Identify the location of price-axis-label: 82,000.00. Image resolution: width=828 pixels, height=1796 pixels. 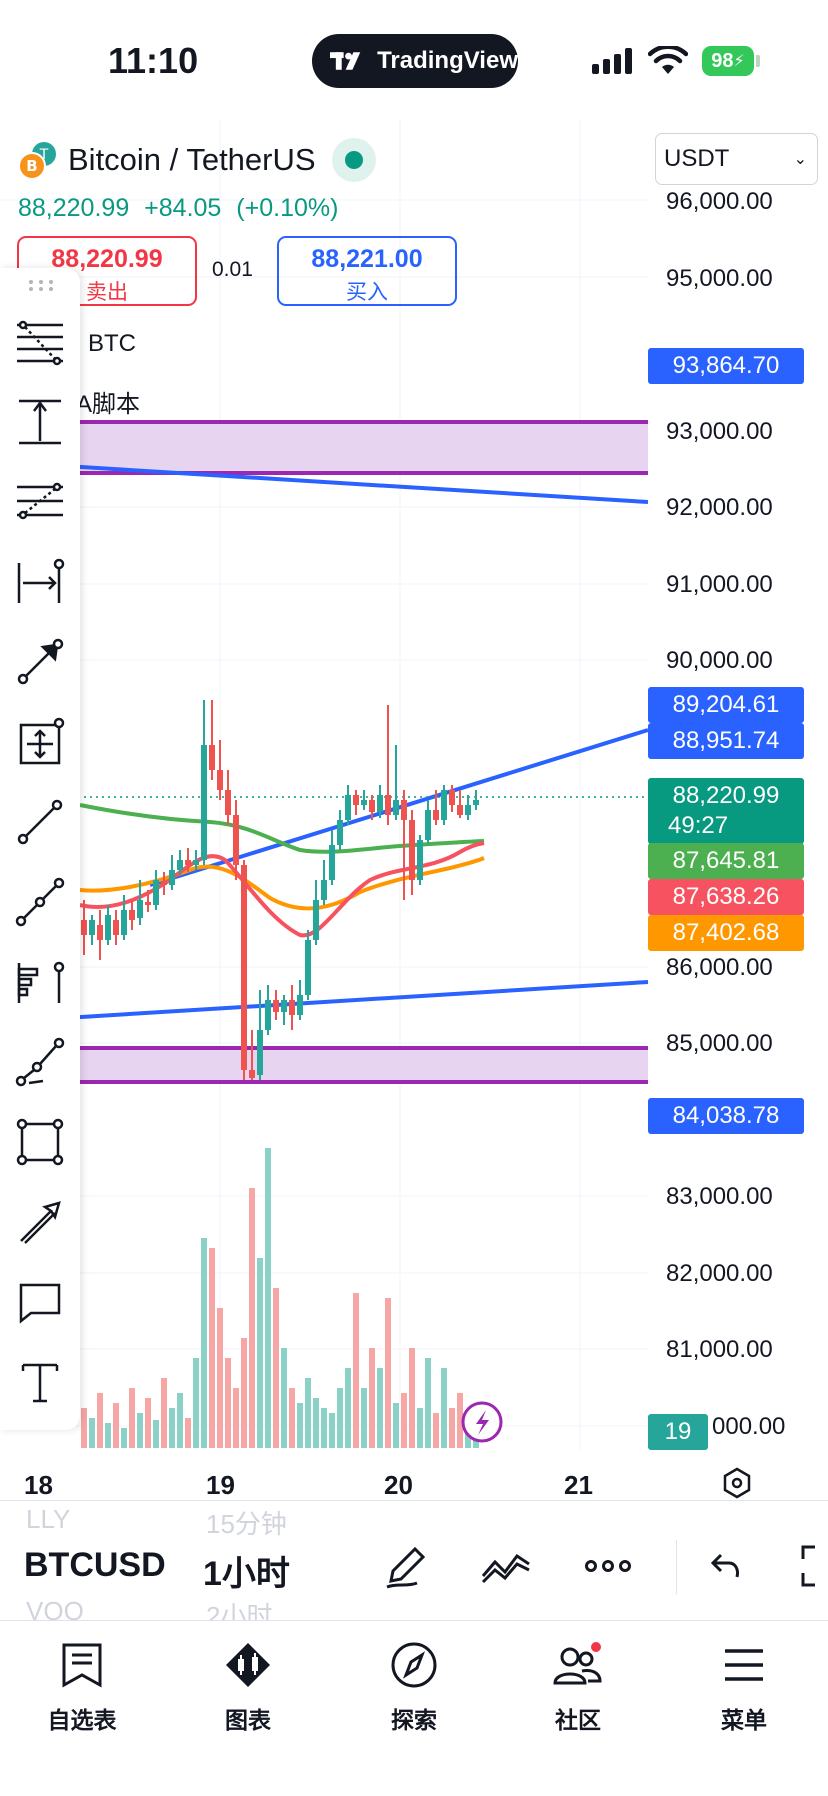
(719, 1273).